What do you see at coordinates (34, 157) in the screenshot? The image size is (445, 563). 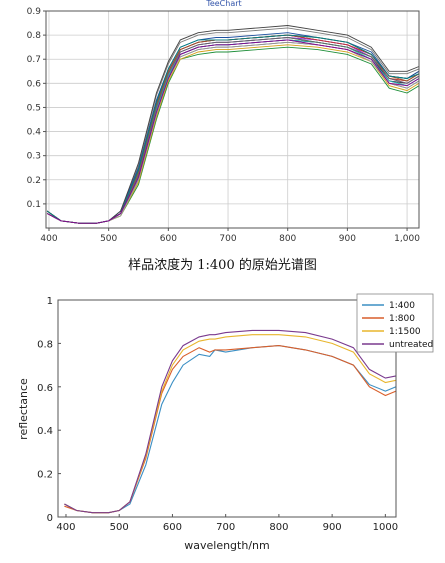 I see `y-tick-label: 0.3` at bounding box center [34, 157].